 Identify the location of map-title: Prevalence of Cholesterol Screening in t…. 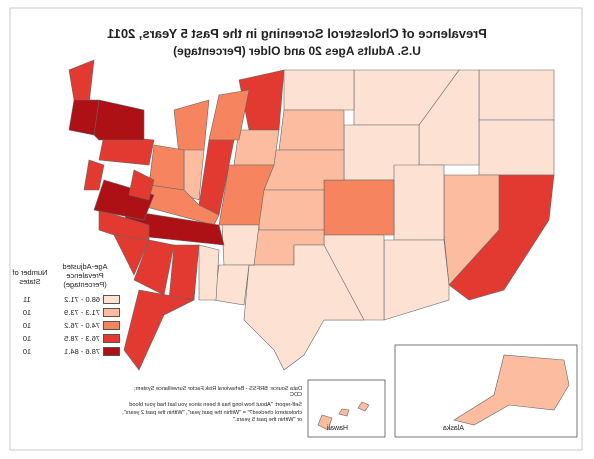
(297, 33).